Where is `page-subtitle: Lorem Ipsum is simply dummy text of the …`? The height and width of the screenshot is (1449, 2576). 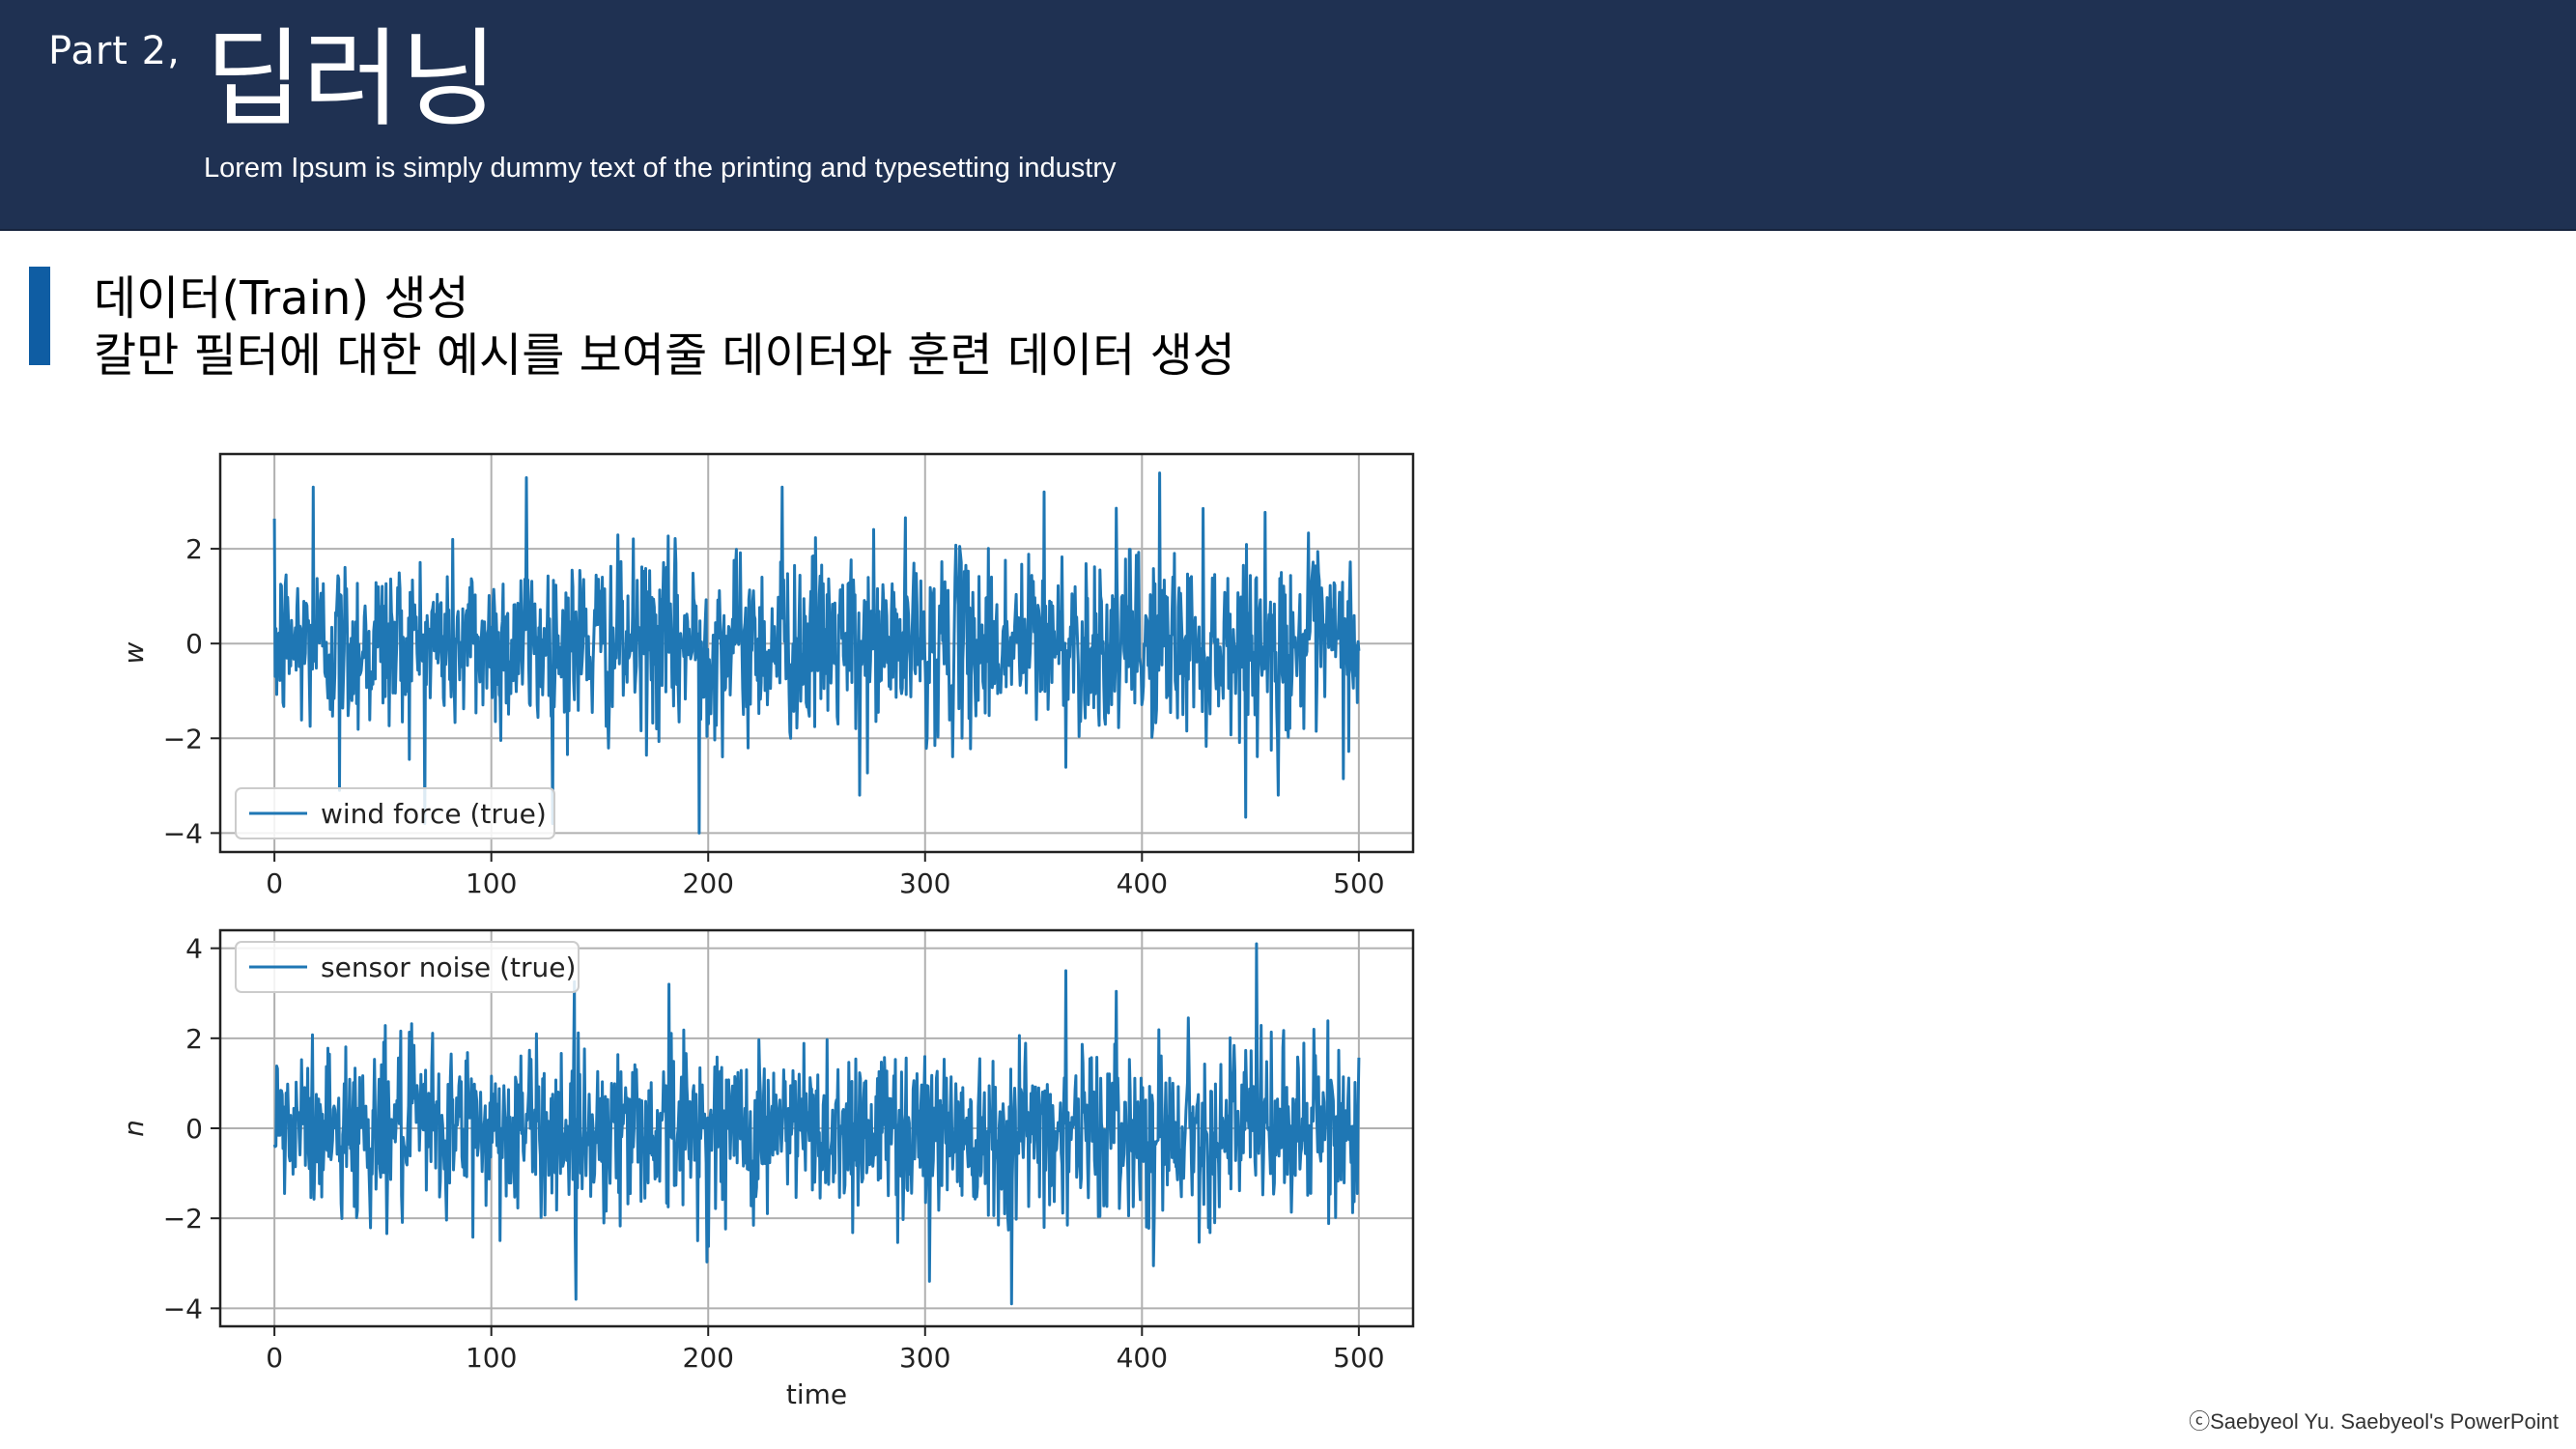
page-subtitle: Lorem Ipsum is simply dummy text of the … is located at coordinates (660, 168).